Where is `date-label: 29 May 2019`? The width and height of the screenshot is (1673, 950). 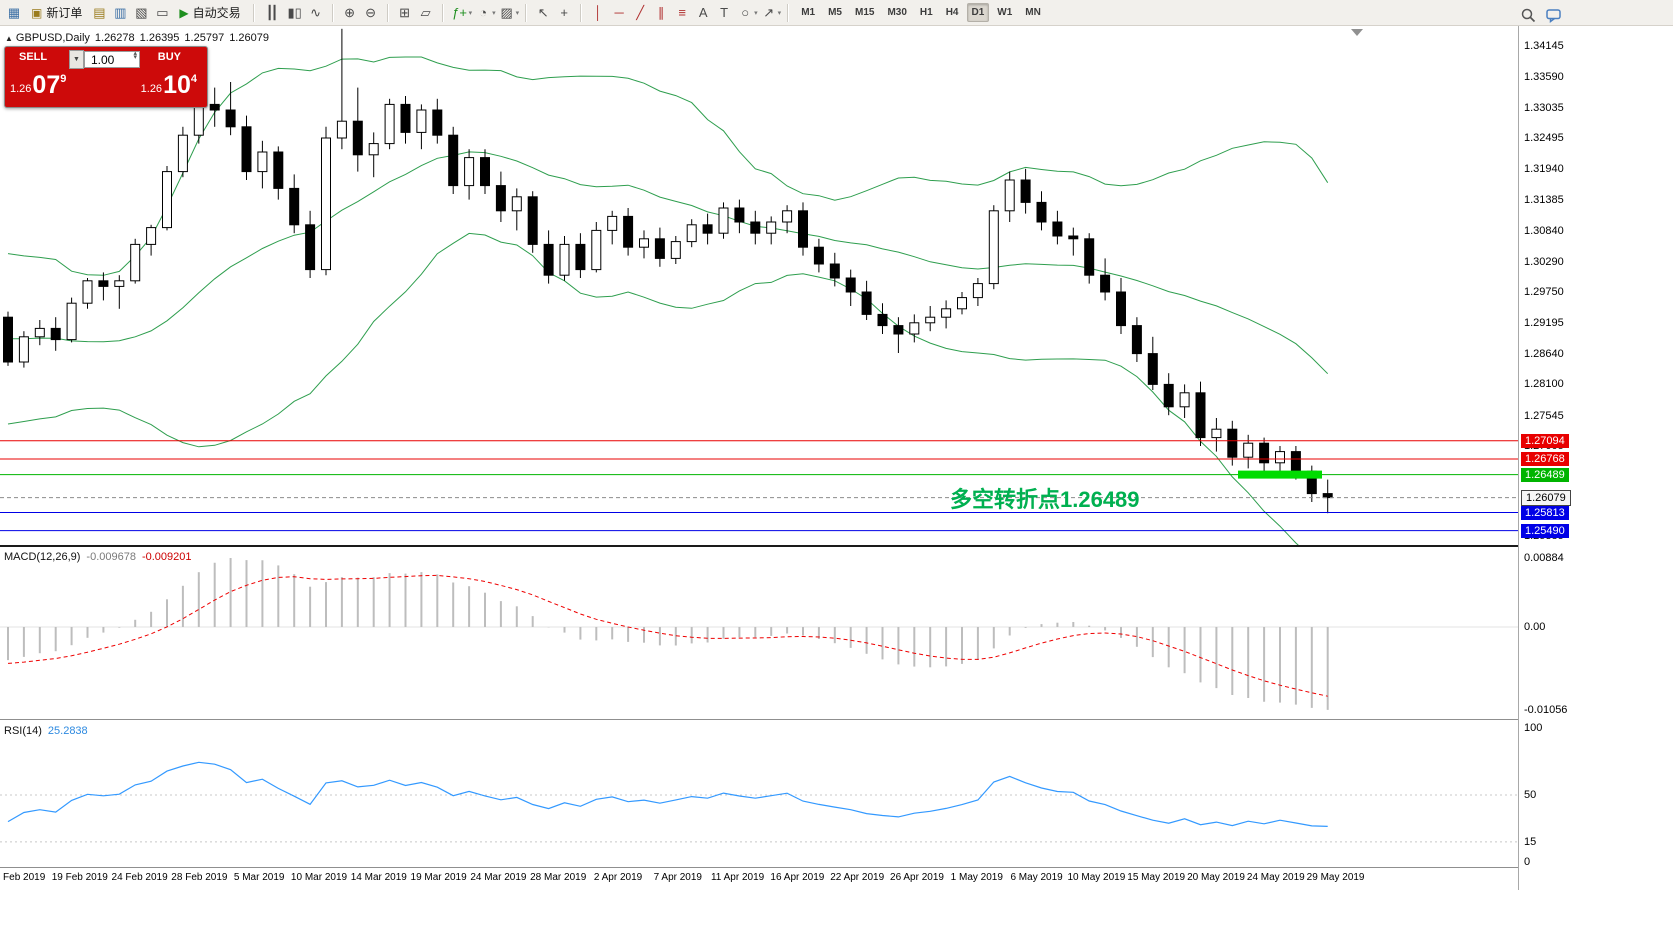 date-label: 29 May 2019 is located at coordinates (1335, 877).